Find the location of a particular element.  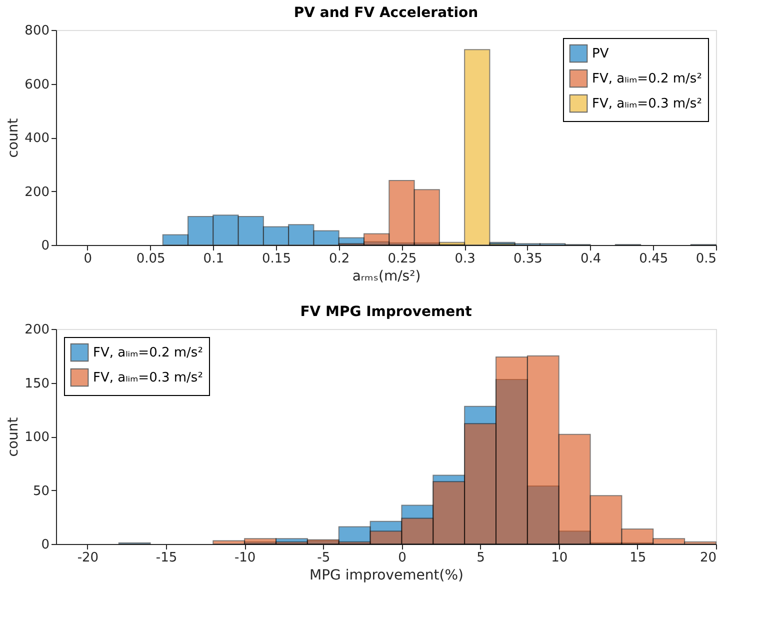

x-tick-label: 0.25 is located at coordinates (402, 259).